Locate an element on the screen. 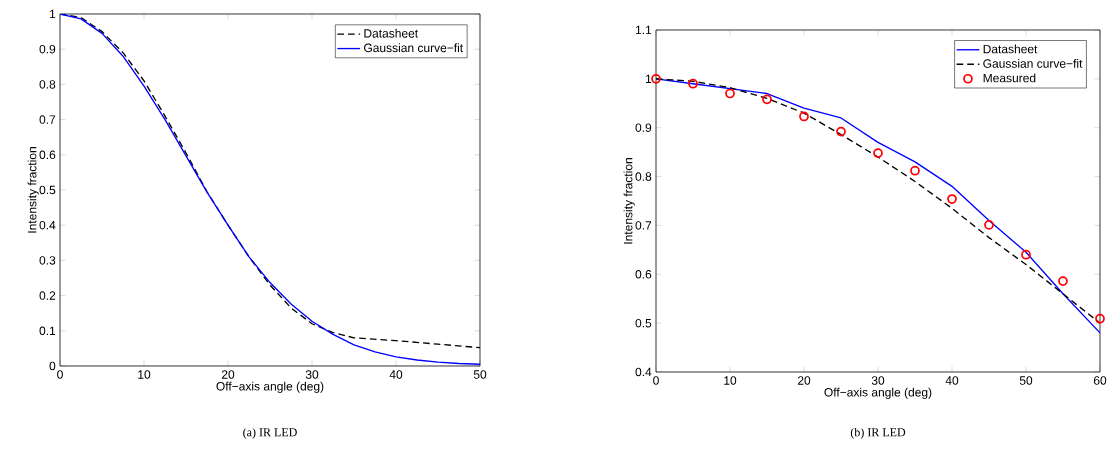 The width and height of the screenshot is (1113, 452). text: (b) IR LED is located at coordinates (878, 433).